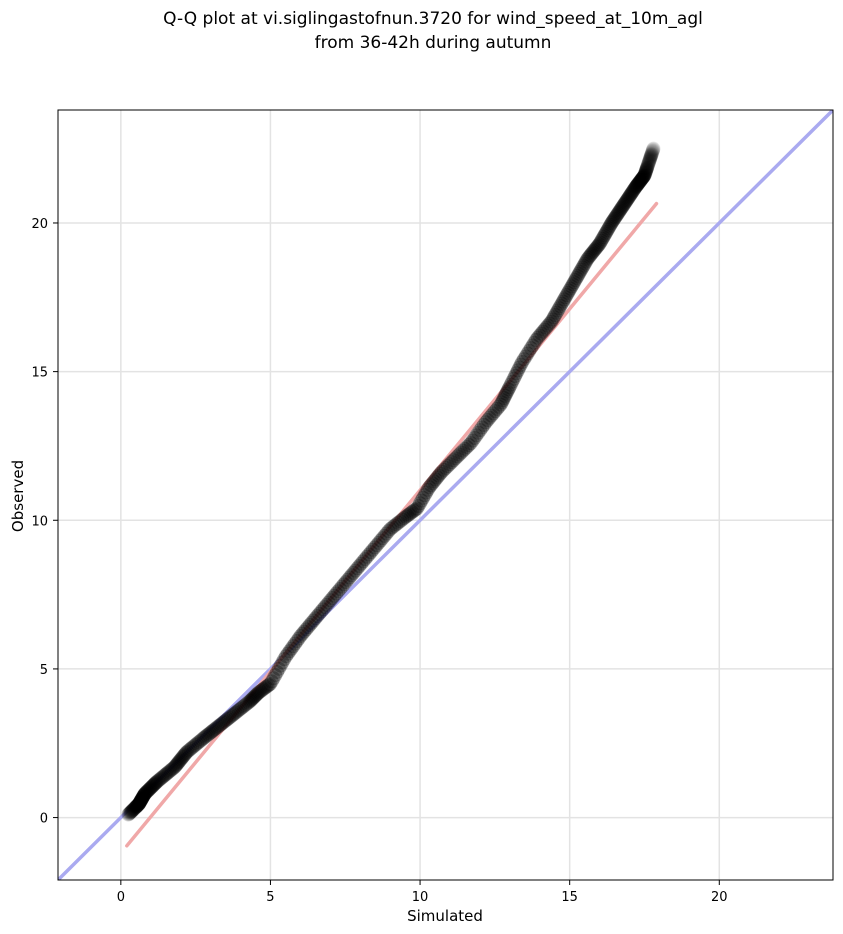 The height and width of the screenshot is (934, 843). I want to click on y-tick-label: 10, so click(39, 521).